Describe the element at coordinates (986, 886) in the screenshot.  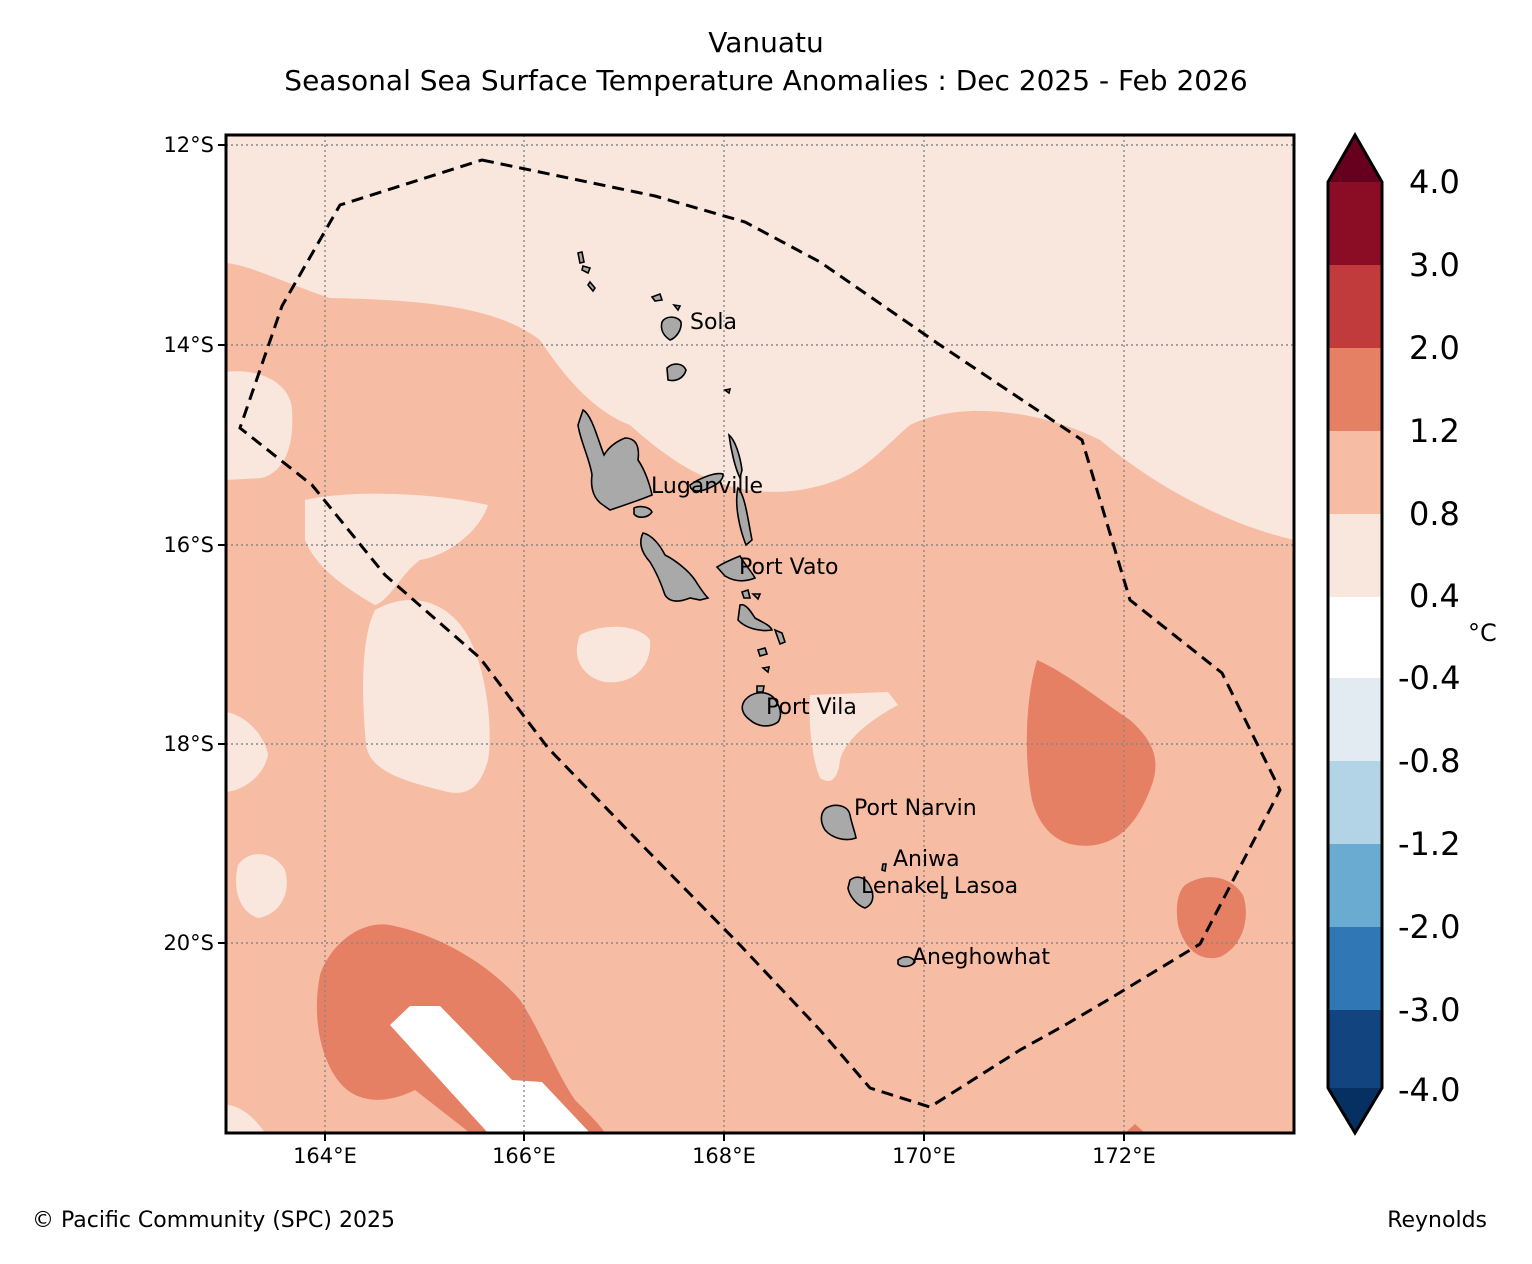
I see `place-label-lasoa: Lasoa` at that location.